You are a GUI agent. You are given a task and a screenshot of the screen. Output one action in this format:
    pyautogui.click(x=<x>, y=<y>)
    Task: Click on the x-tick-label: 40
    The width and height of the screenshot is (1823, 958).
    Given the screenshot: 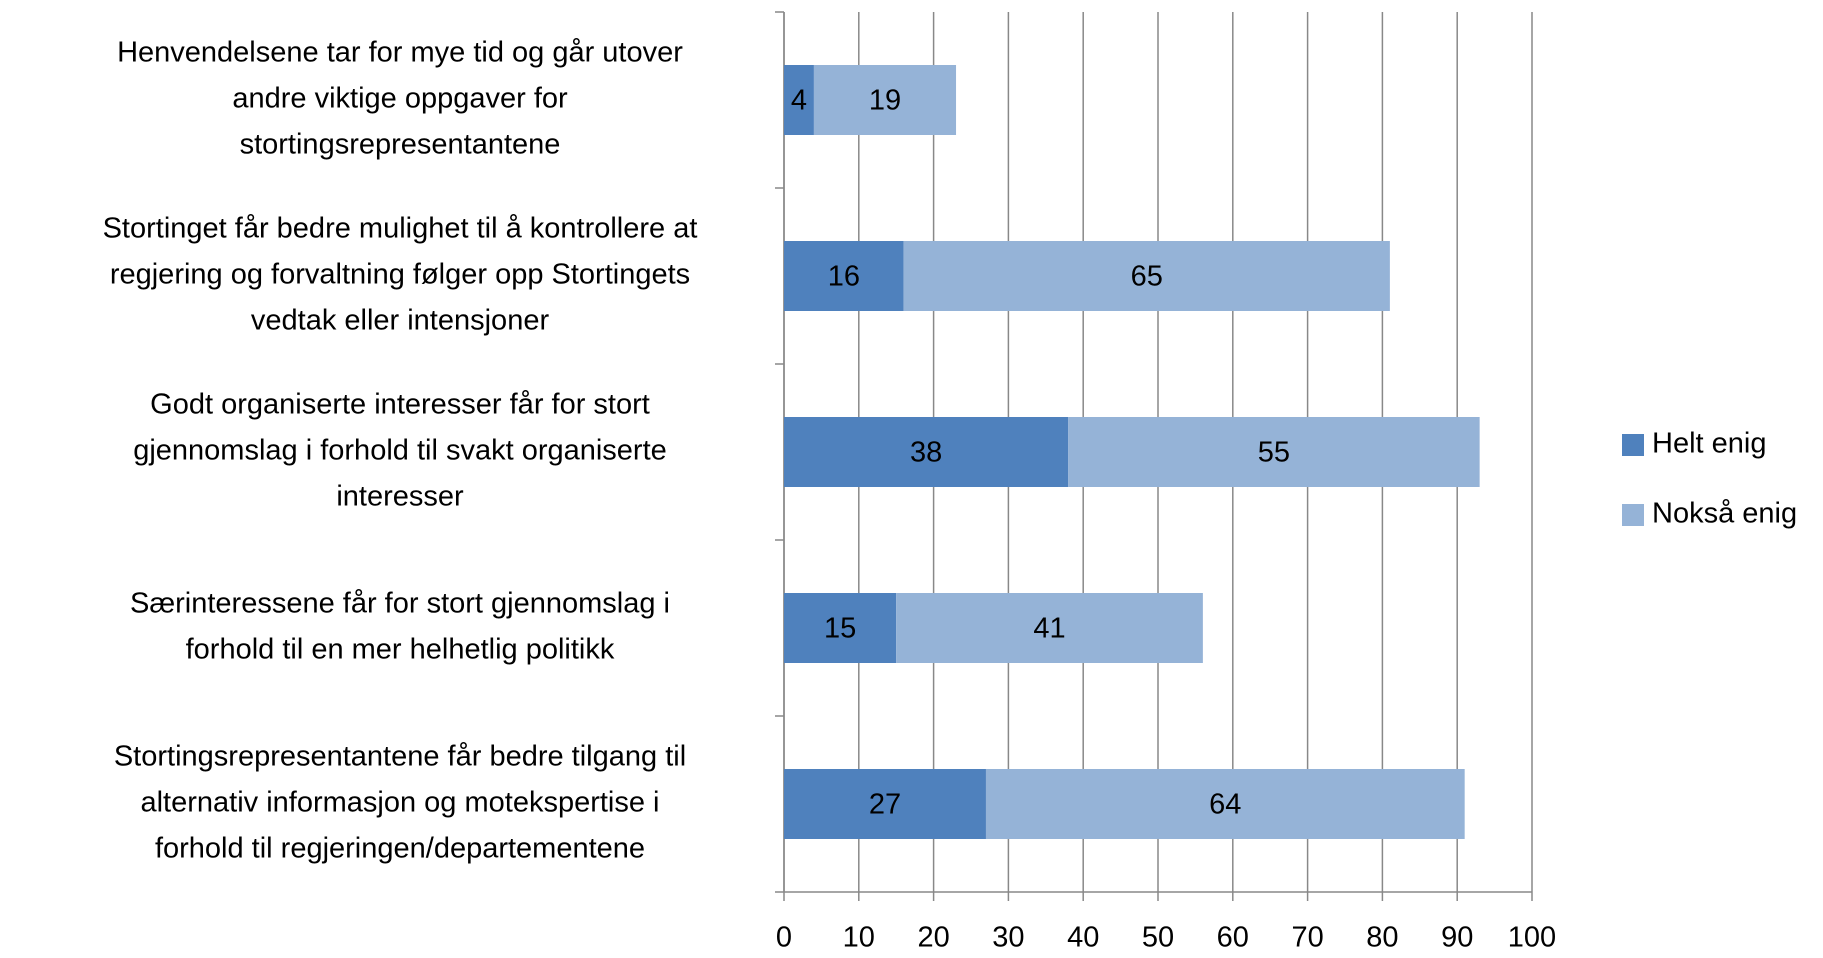 What is the action you would take?
    pyautogui.click(x=1083, y=938)
    